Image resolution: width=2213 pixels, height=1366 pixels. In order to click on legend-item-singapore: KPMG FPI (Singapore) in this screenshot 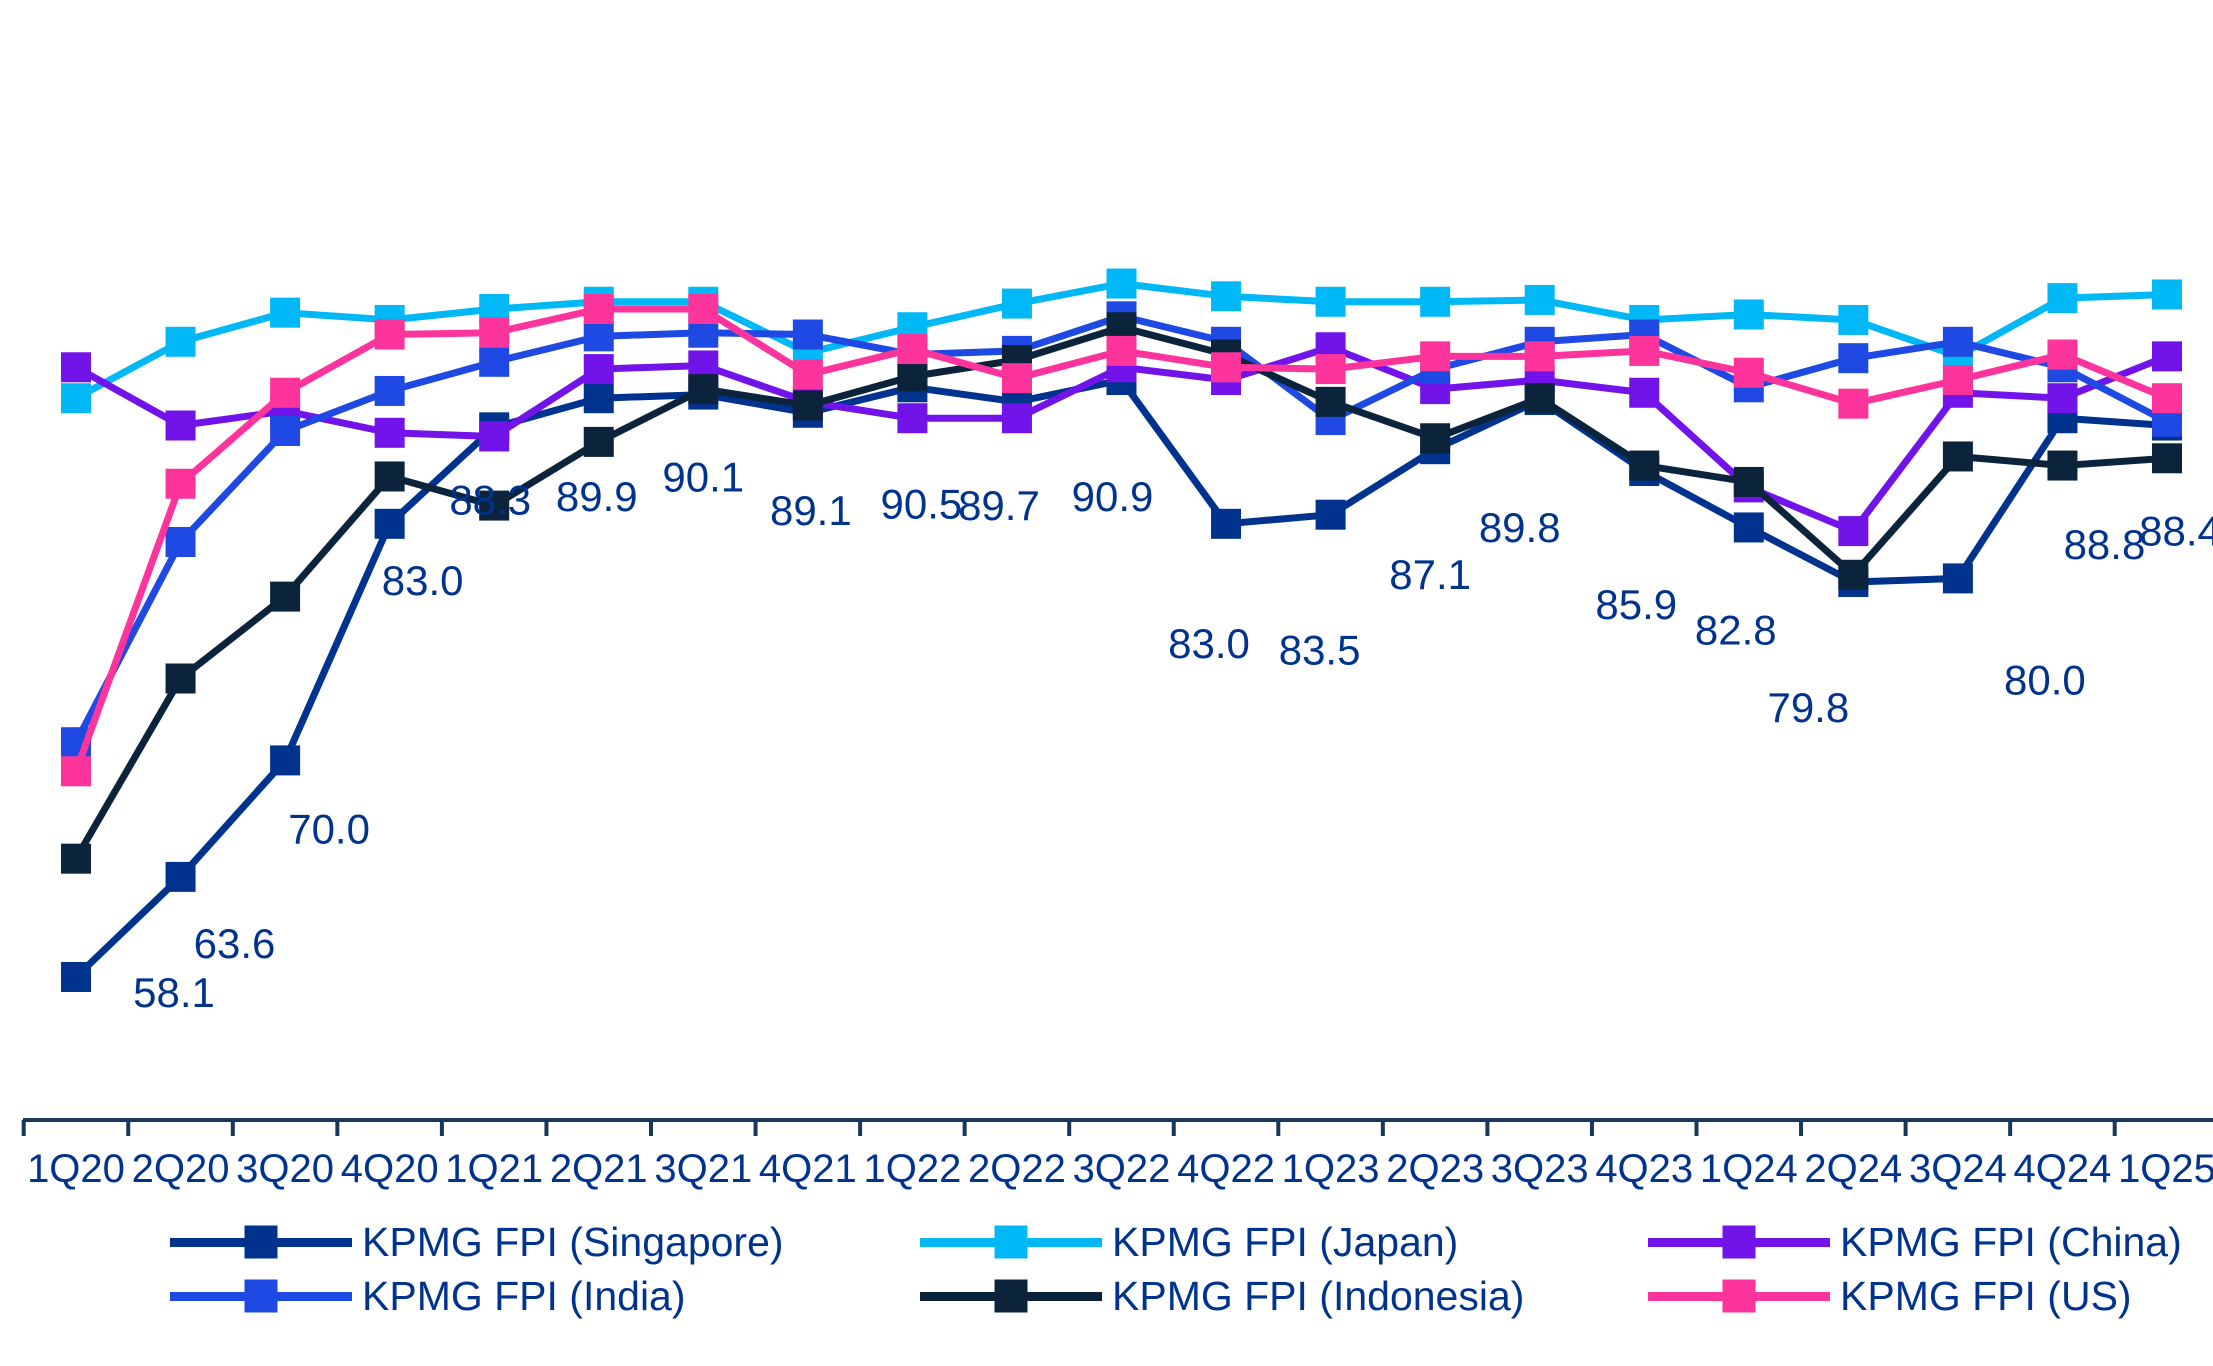, I will do `click(477, 1242)`.